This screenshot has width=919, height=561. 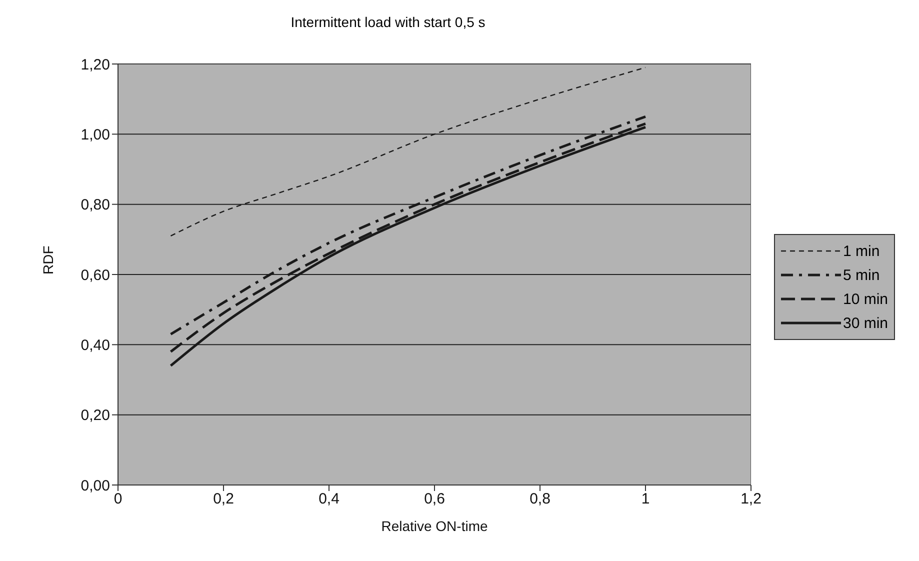 I want to click on y-tick-label: 0,40, so click(x=95, y=345).